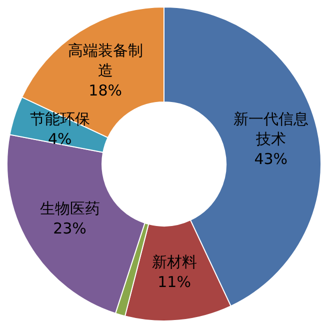 Image resolution: width=333 pixels, height=323 pixels. Describe the element at coordinates (271, 159) in the screenshot. I see `data-label: 43%` at that location.